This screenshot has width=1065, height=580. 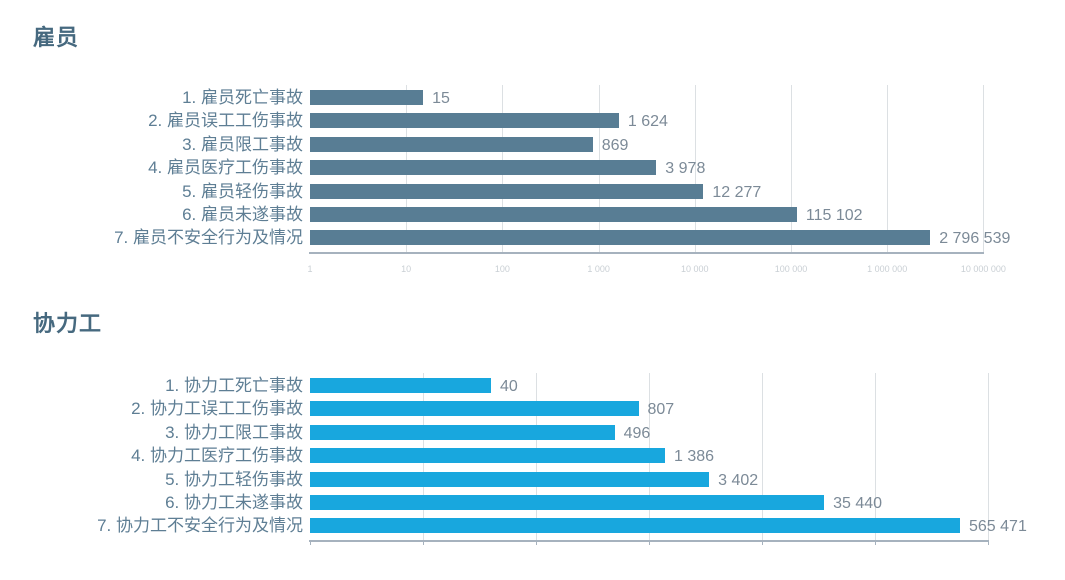 What do you see at coordinates (887, 269) in the screenshot?
I see `x-tick-label: 1 000 000` at bounding box center [887, 269].